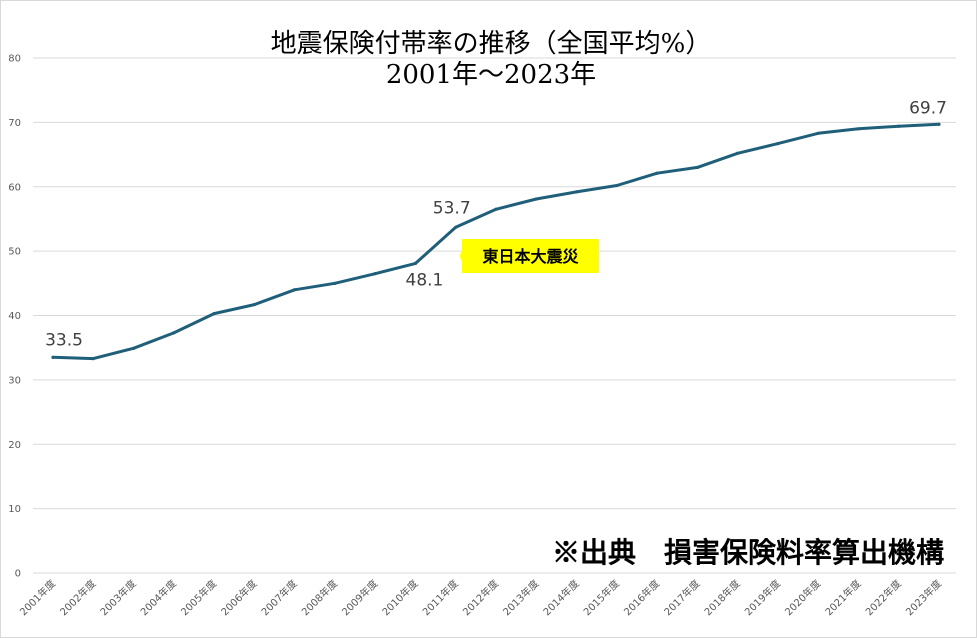 The width and height of the screenshot is (977, 638). I want to click on x-tick-label: 2009年度, so click(359, 597).